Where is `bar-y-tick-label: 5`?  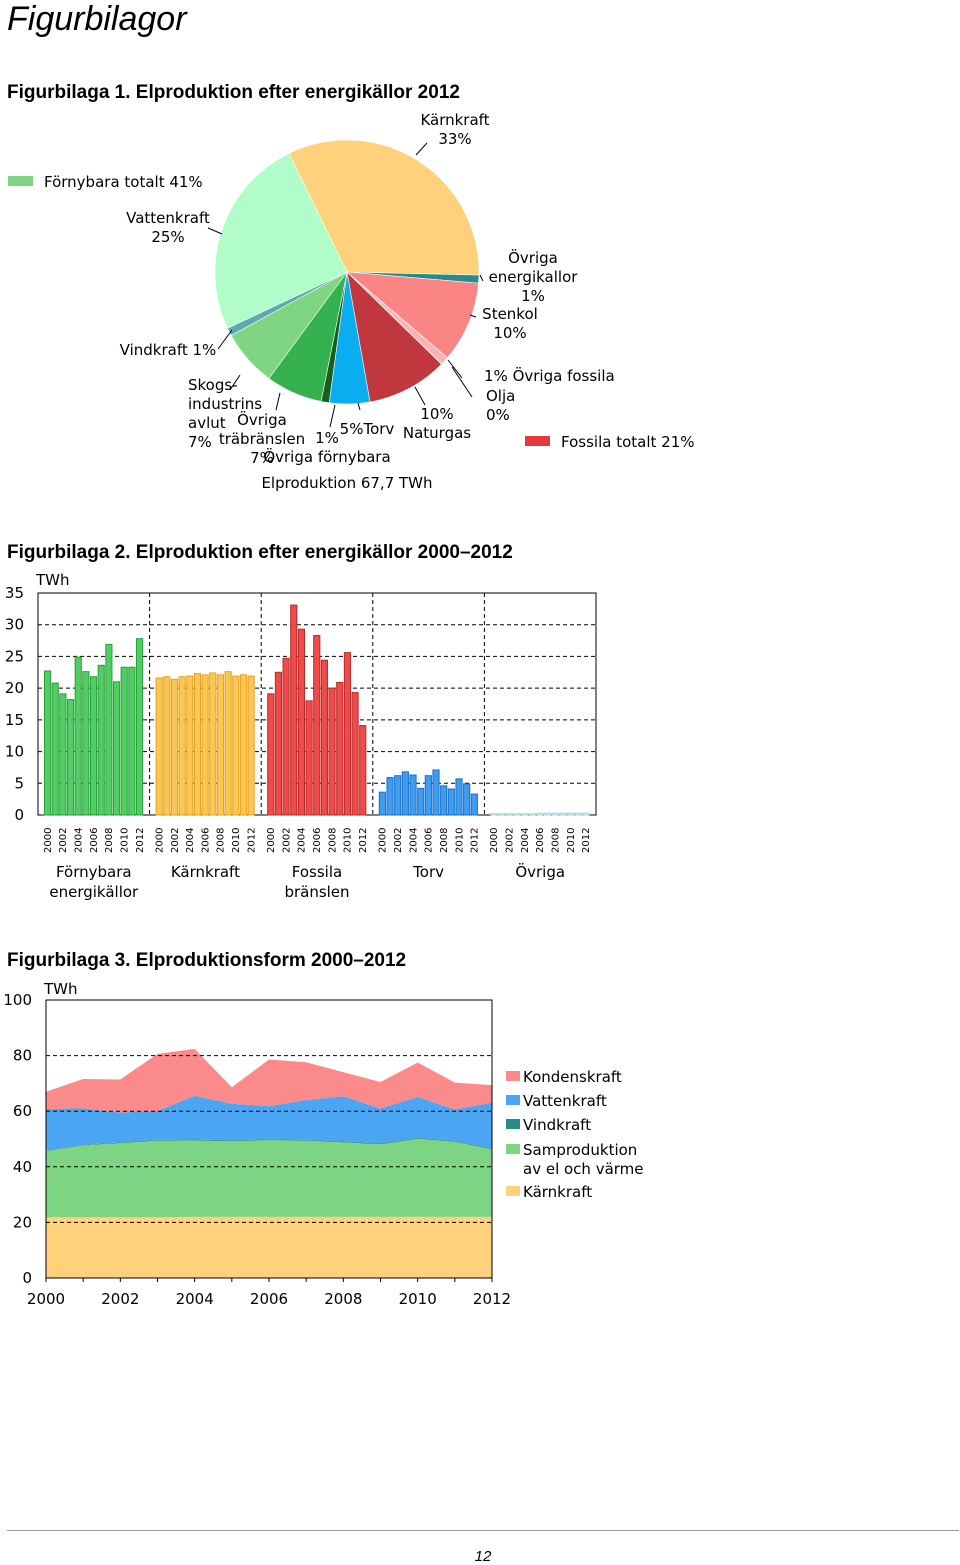 bar-y-tick-label: 5 is located at coordinates (19, 783).